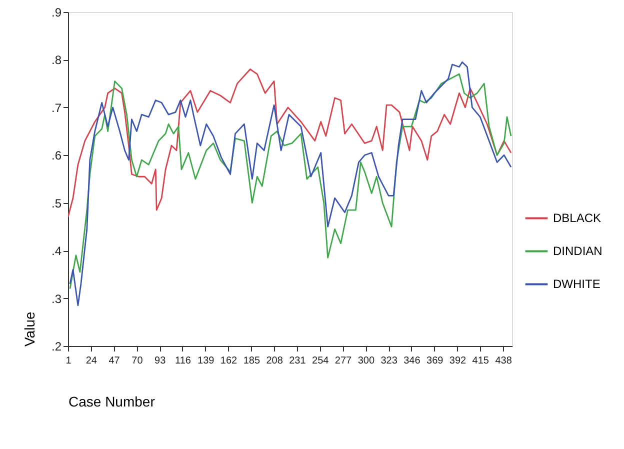 Image resolution: width=624 pixels, height=449 pixels. What do you see at coordinates (251, 361) in the screenshot?
I see `x-tick-label: 185` at bounding box center [251, 361].